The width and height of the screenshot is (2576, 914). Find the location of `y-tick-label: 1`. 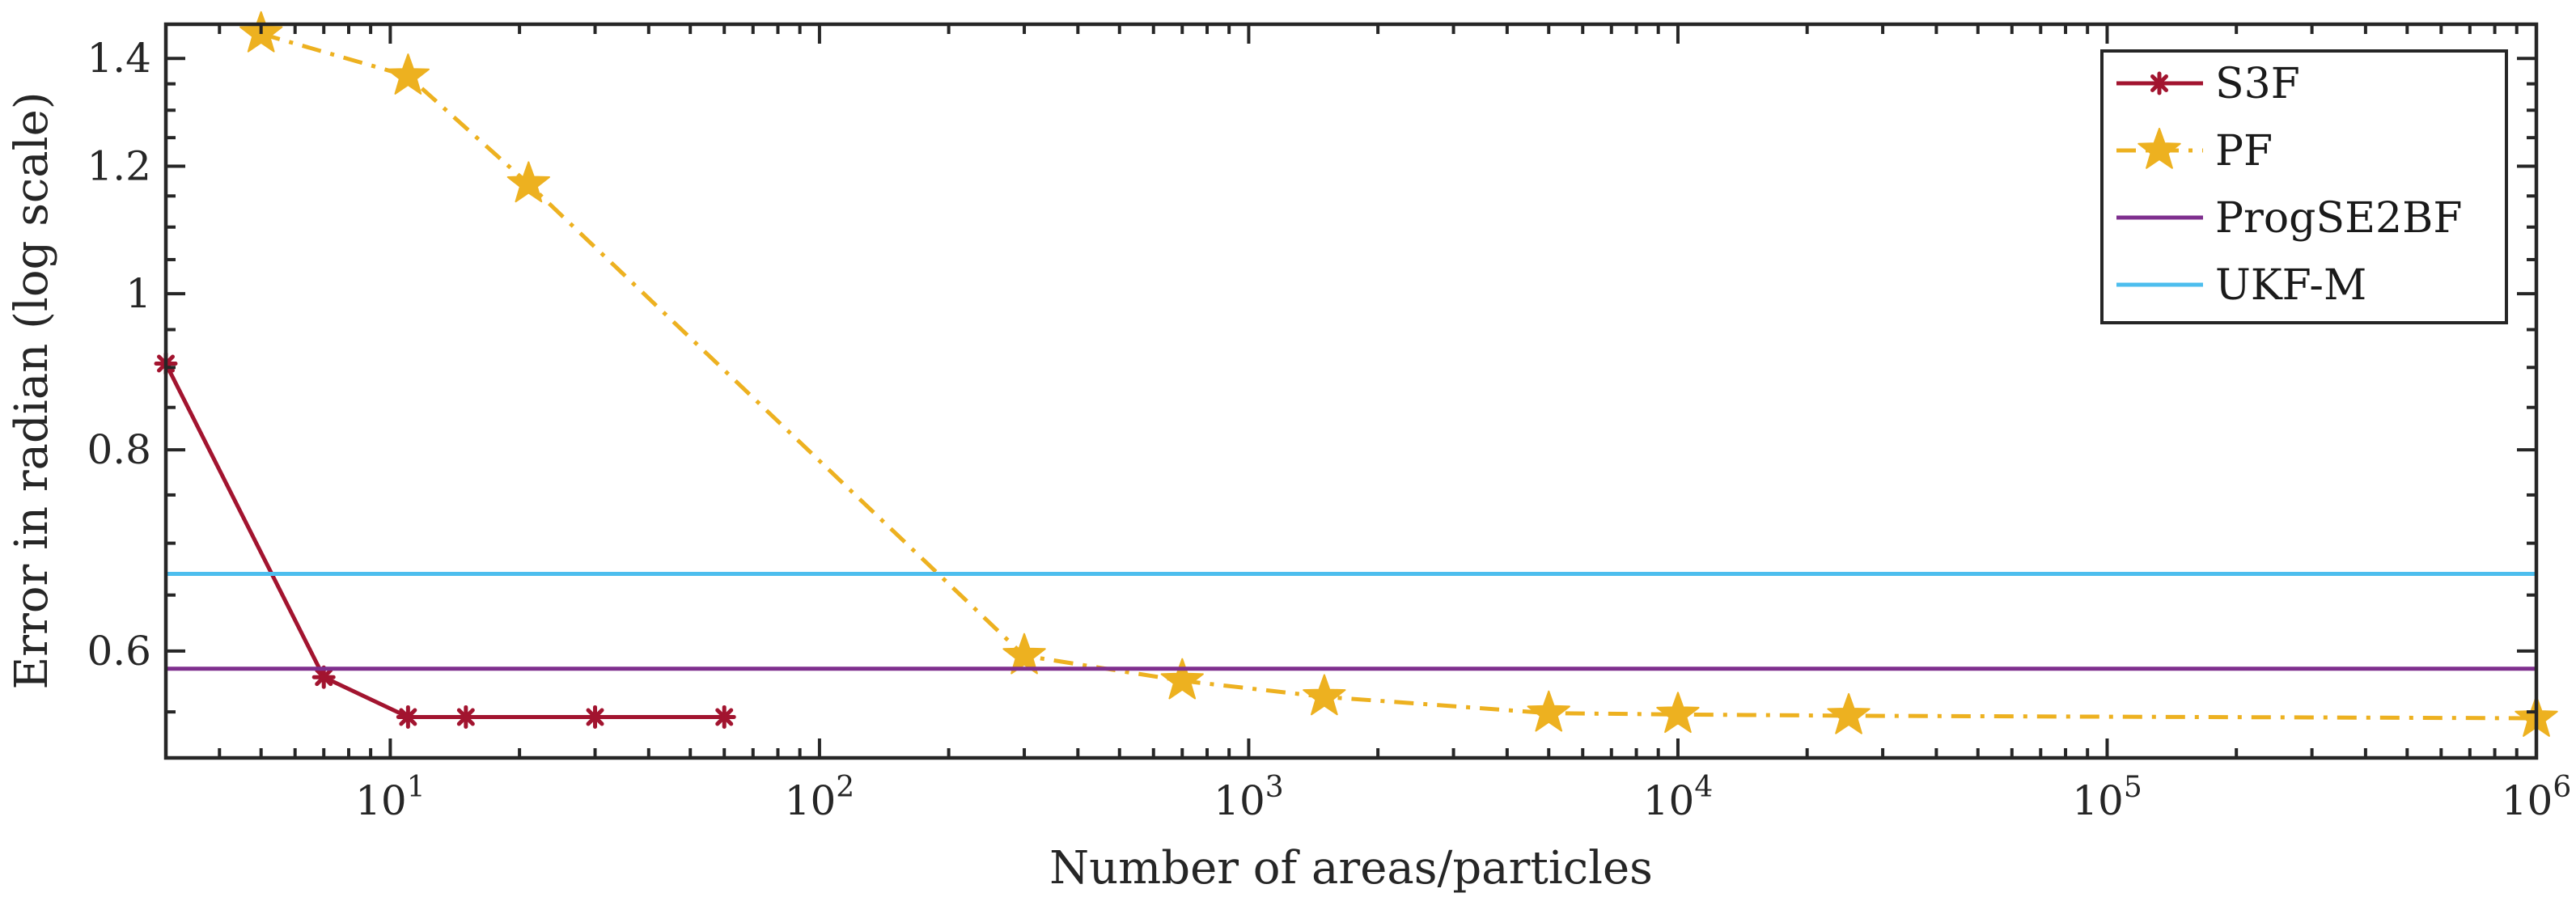

y-tick-label: 1 is located at coordinates (138, 293).